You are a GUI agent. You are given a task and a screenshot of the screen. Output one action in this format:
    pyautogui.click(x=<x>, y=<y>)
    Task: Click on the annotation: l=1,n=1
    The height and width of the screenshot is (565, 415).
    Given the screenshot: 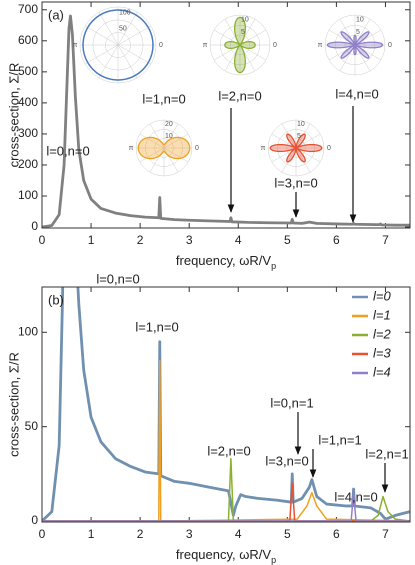 What is the action you would take?
    pyautogui.click(x=339, y=439)
    